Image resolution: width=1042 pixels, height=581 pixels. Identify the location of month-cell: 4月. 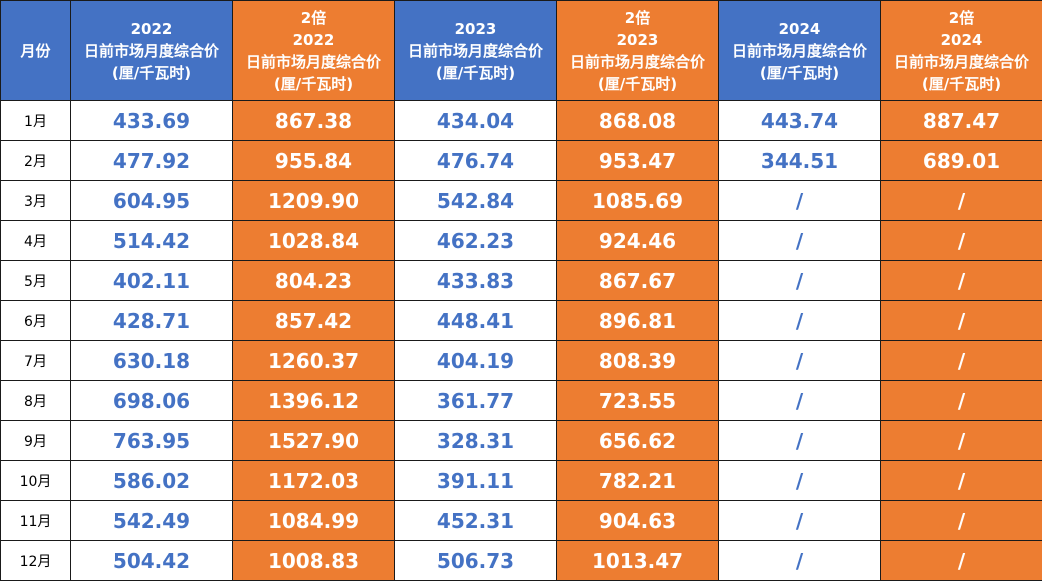
(35, 240).